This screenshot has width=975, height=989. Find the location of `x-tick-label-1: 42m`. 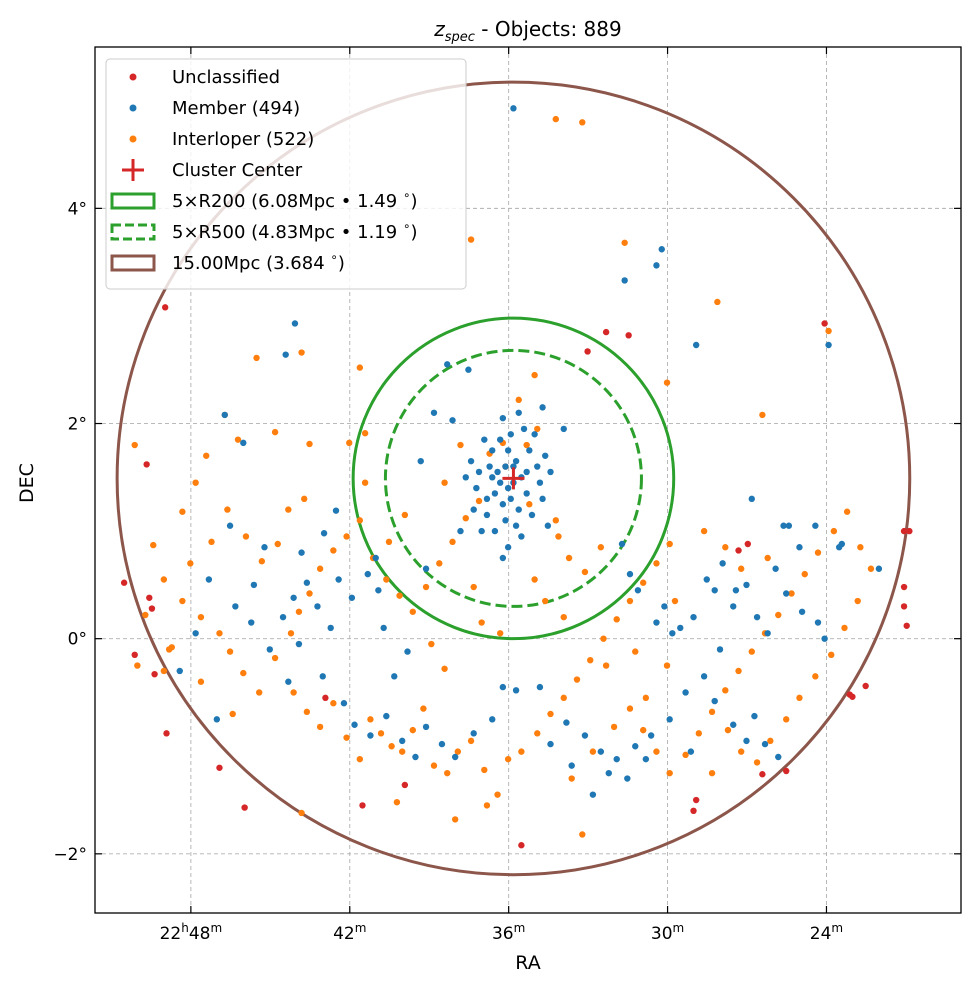

x-tick-label-1: 42m is located at coordinates (349, 932).